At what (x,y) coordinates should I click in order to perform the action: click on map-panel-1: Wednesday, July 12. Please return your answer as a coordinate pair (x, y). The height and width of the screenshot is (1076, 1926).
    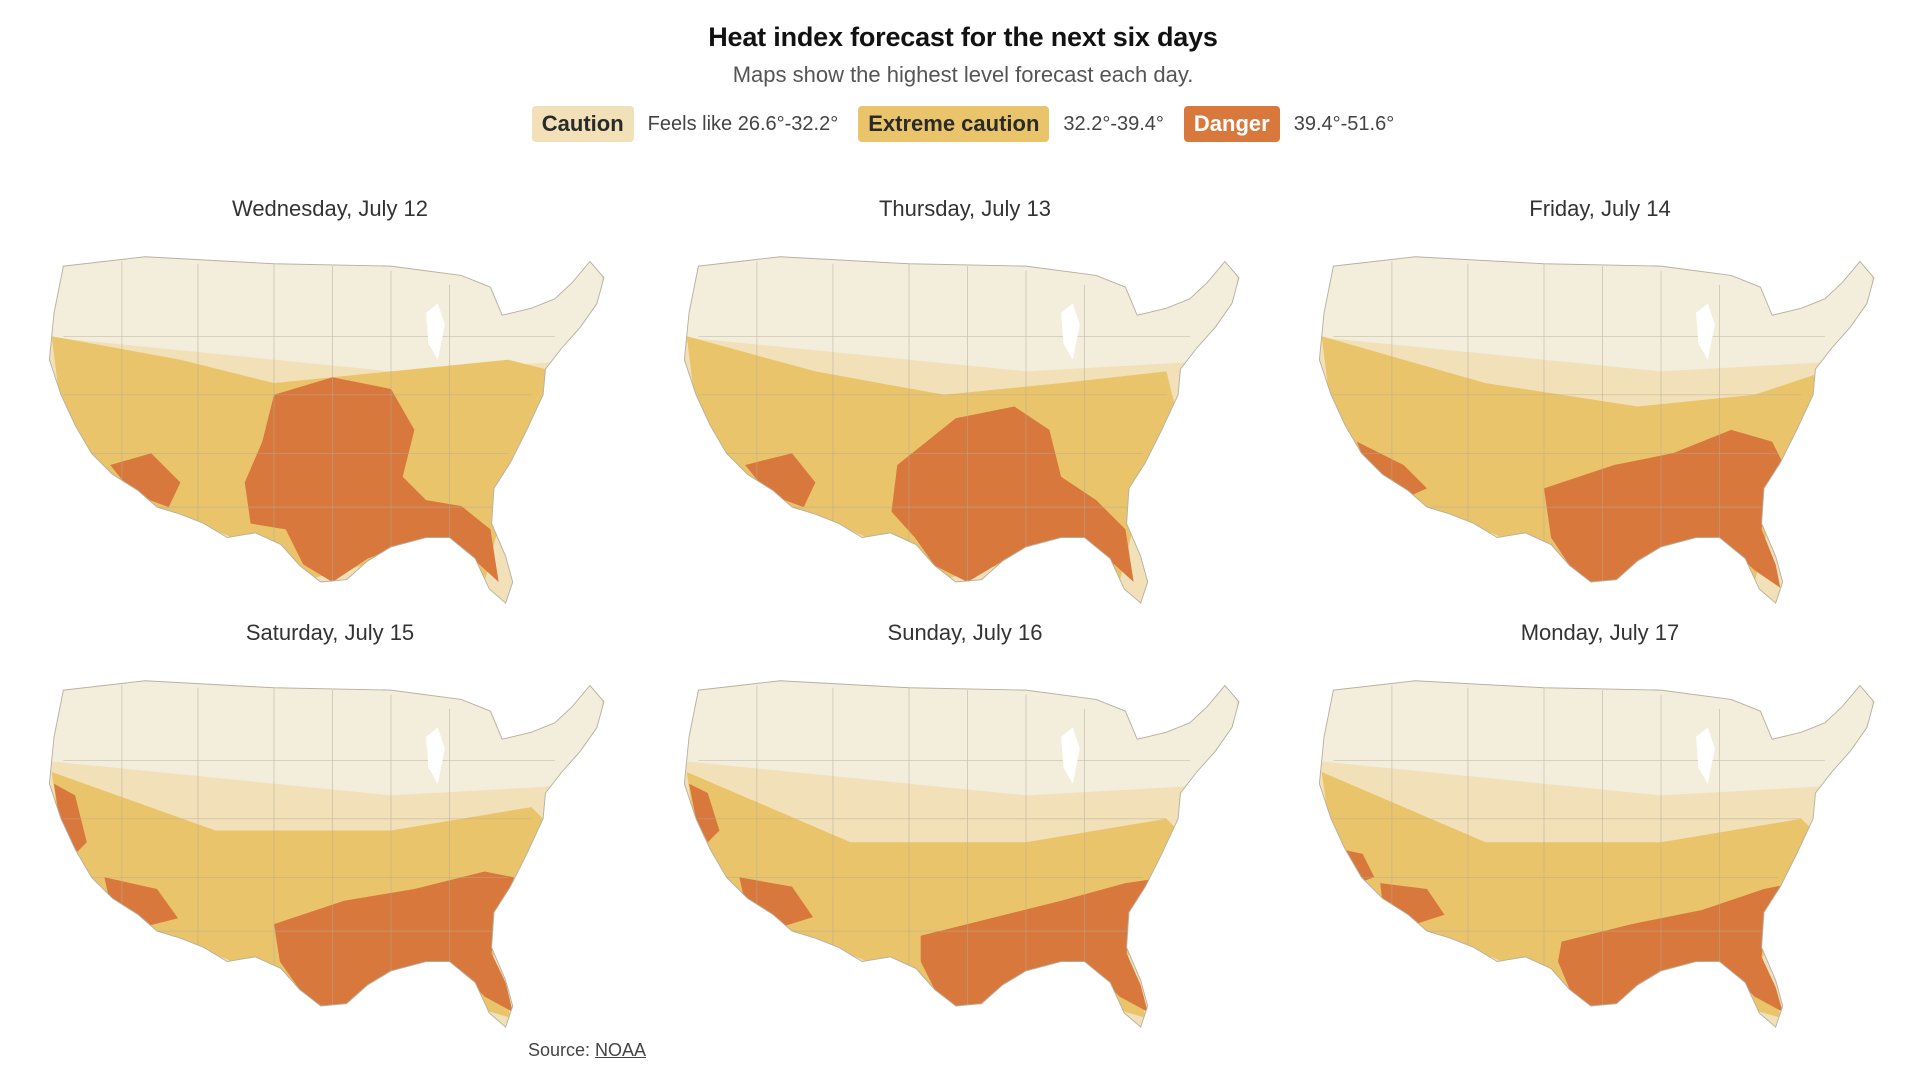
    Looking at the image, I should click on (330, 406).